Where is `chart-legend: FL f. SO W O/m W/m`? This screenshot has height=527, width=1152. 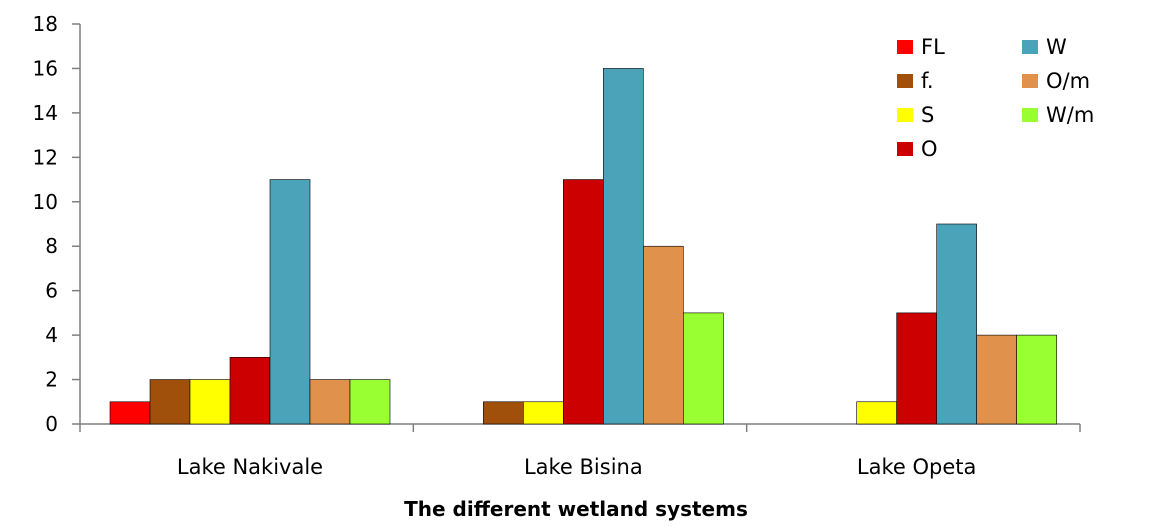
chart-legend: FL f. SO W O/m W/m is located at coordinates (995, 98).